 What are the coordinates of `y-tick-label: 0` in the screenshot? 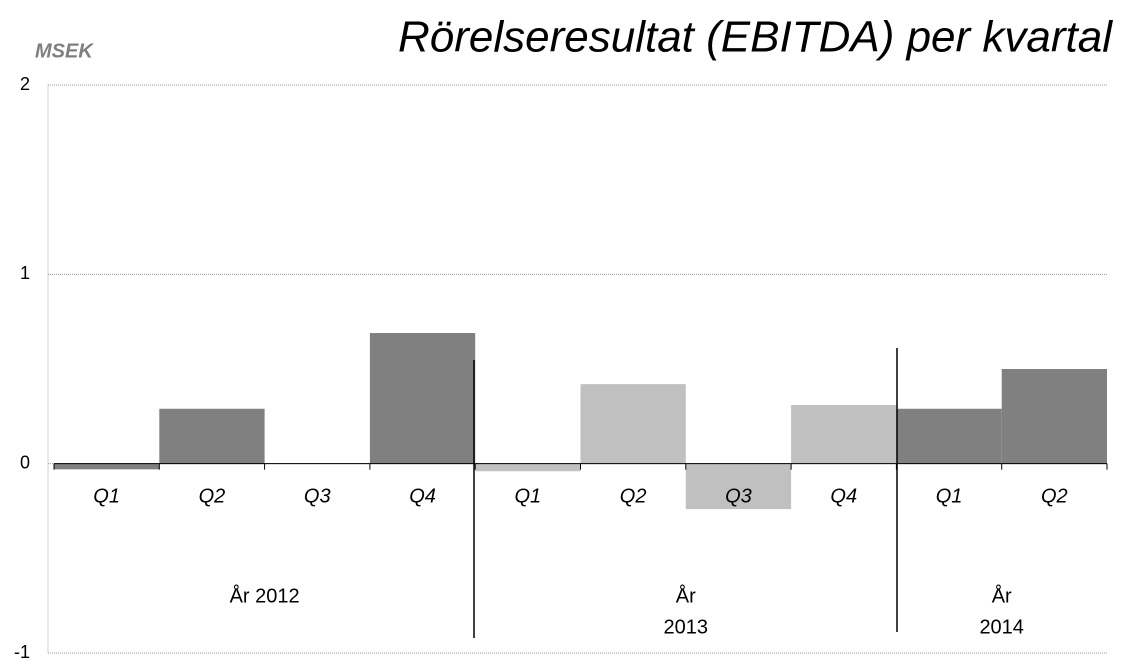 It's located at (25, 462).